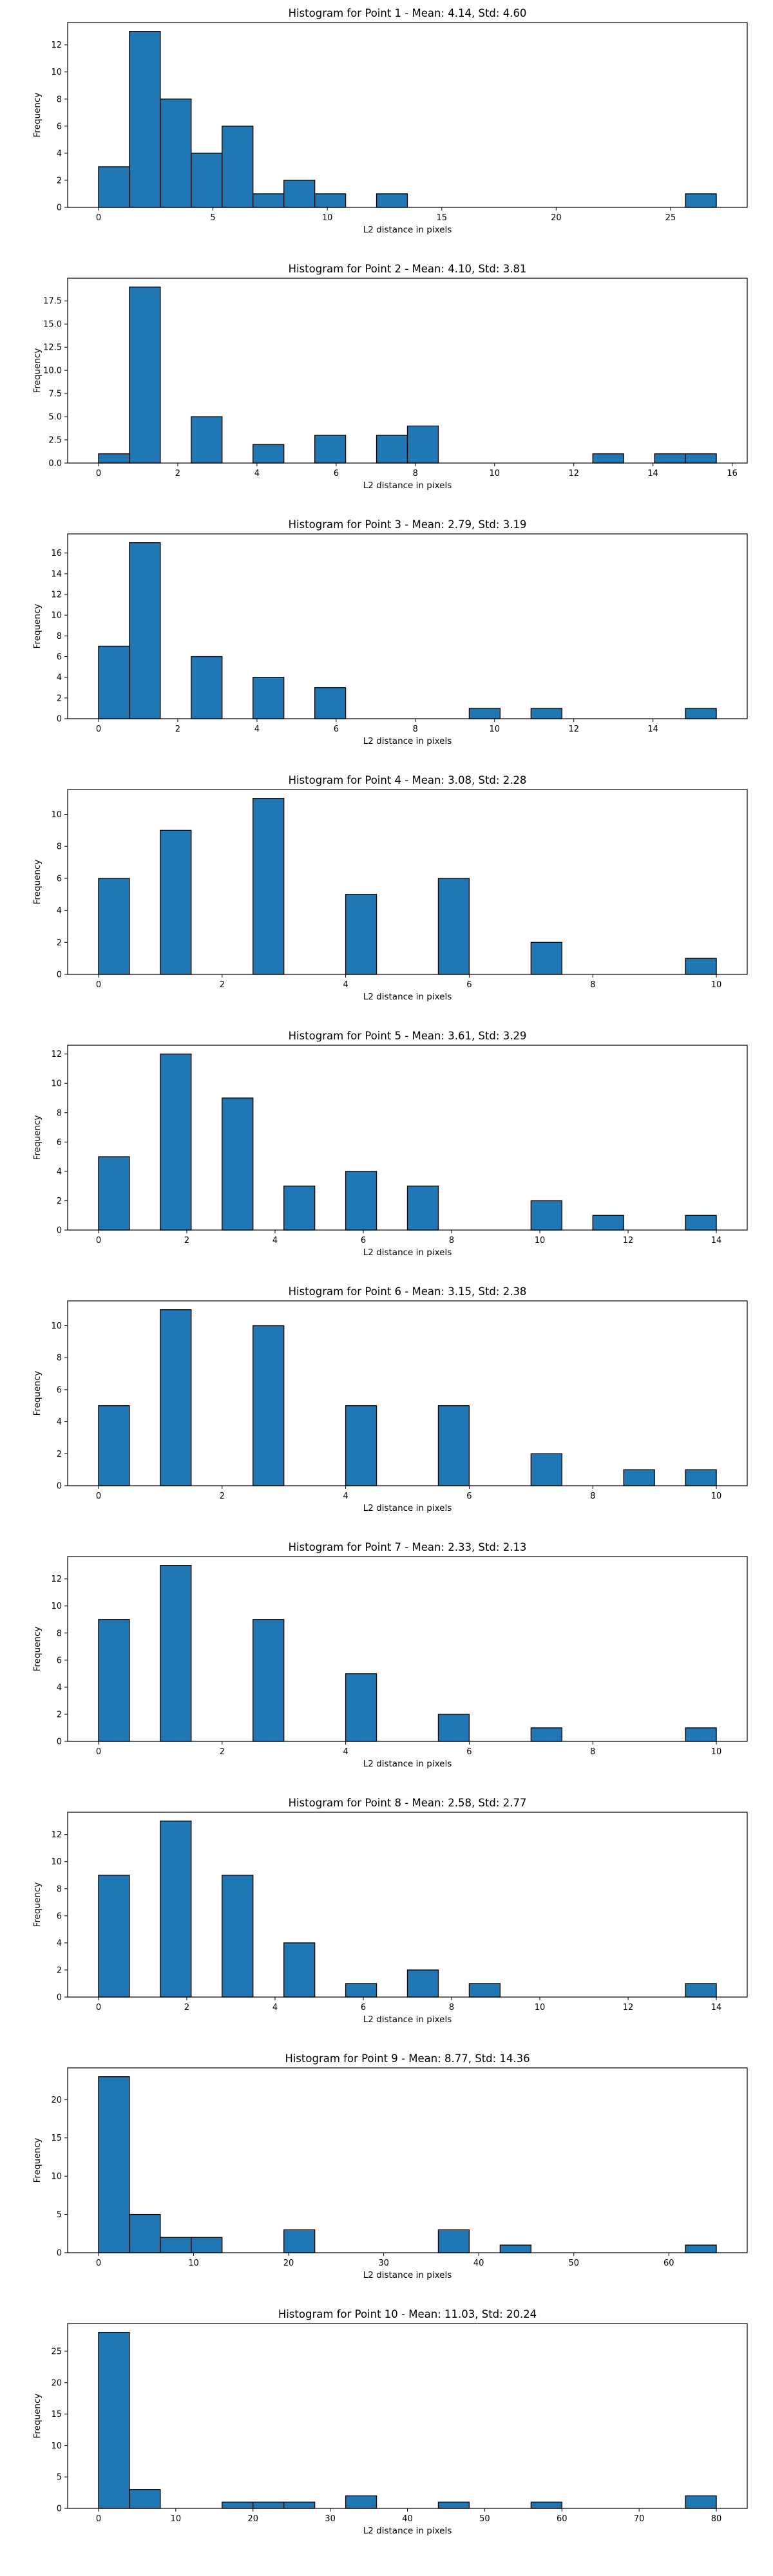  Describe the element at coordinates (275, 2008) in the screenshot. I see `x-tick-label: 4` at that location.